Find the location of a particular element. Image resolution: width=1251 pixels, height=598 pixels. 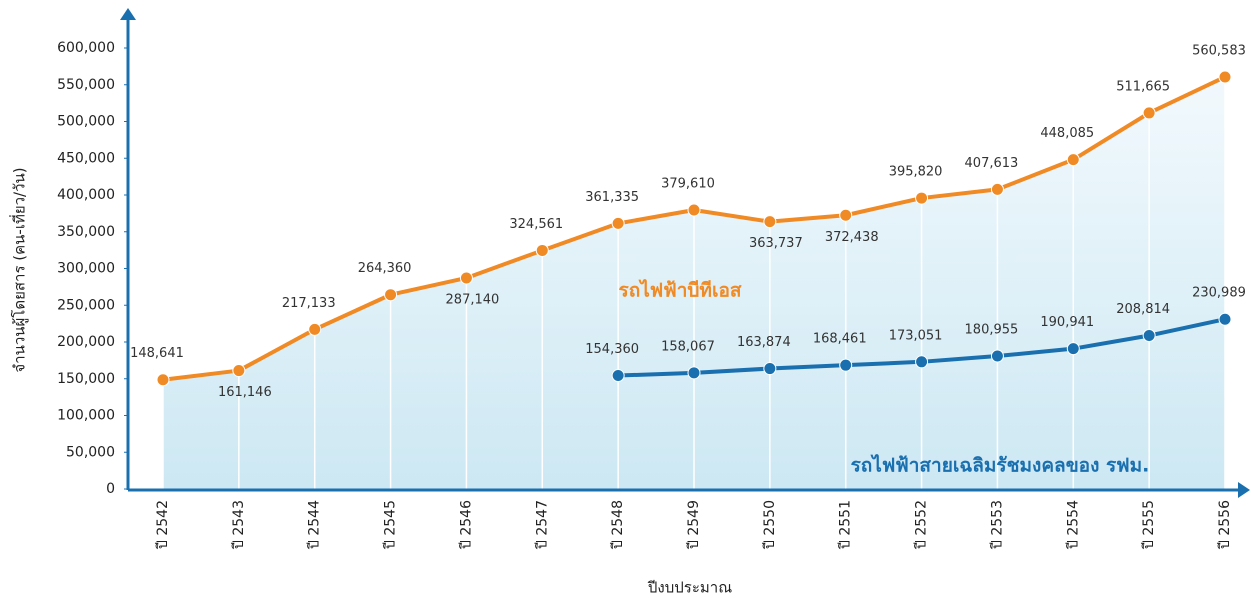

x-tick-label: ปี 2547 is located at coordinates (542, 524).